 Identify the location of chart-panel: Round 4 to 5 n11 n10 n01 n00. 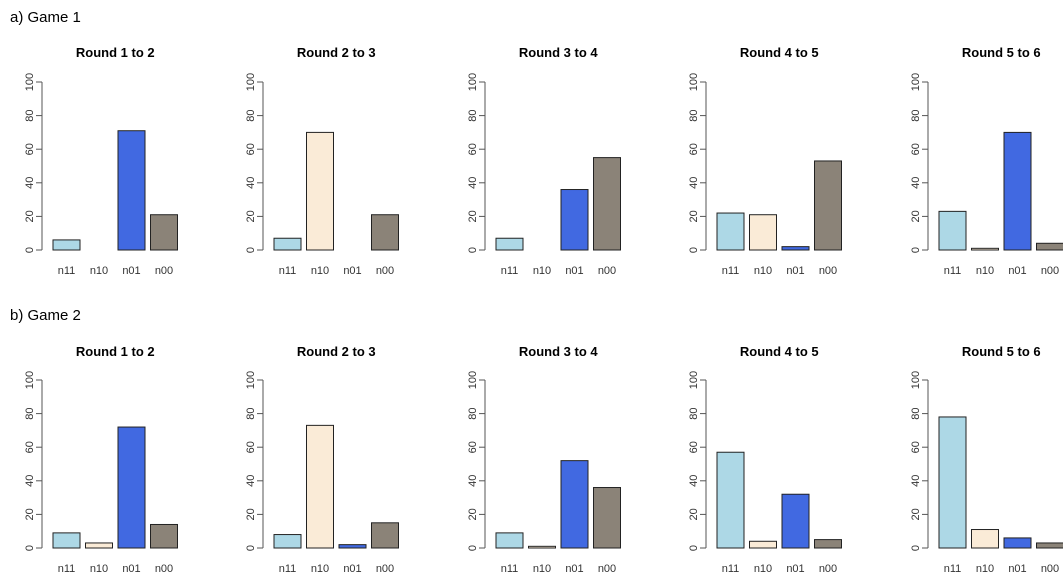
(771, 459).